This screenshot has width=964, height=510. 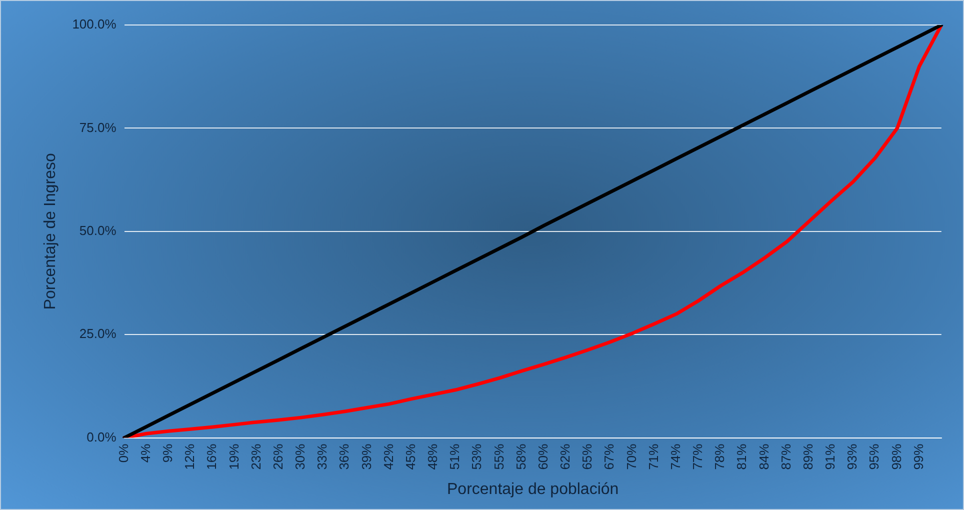 I want to click on x-tick-label: 95%, so click(x=874, y=456).